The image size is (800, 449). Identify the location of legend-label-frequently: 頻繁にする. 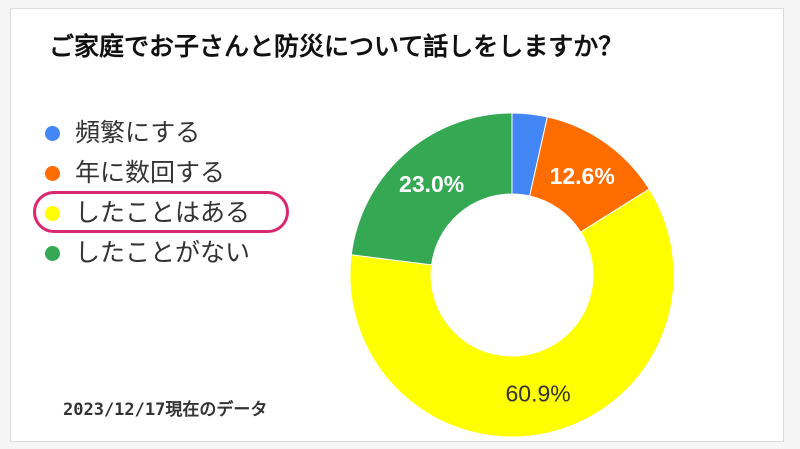
(138, 132).